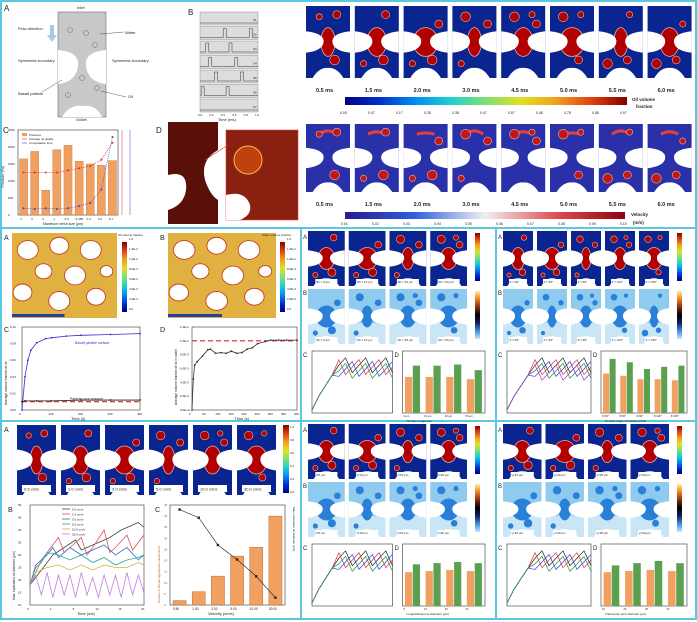  Describe the element at coordinates (652, 340) in the screenshot. I see `frame-parameter-label: θ = 150°` at that location.